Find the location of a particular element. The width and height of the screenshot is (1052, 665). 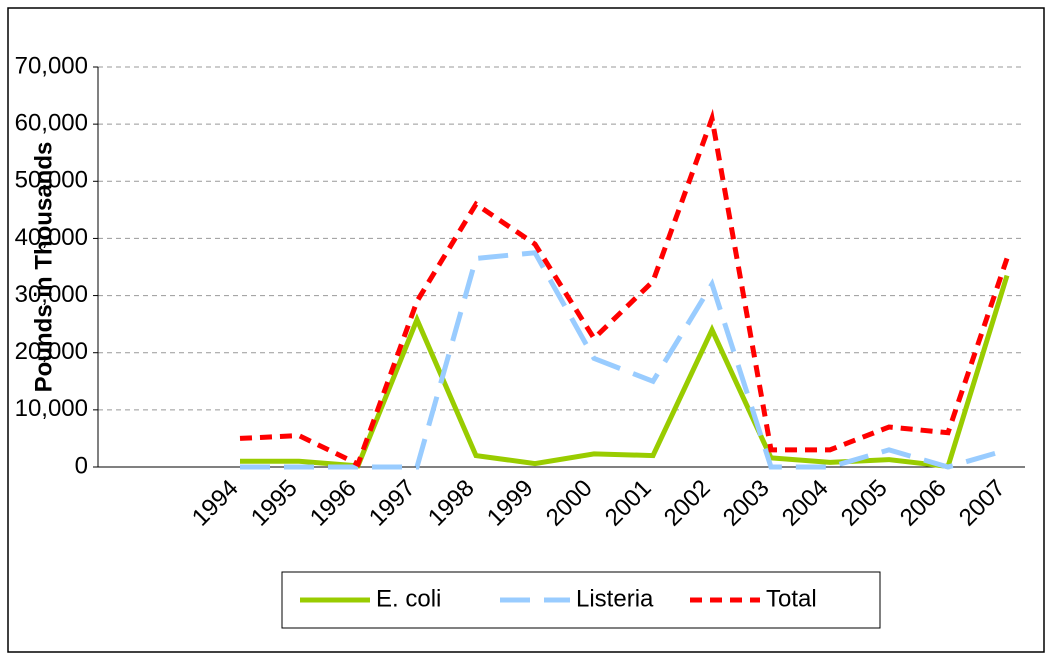

y-tick-label: 50,000 is located at coordinates (51, 180).